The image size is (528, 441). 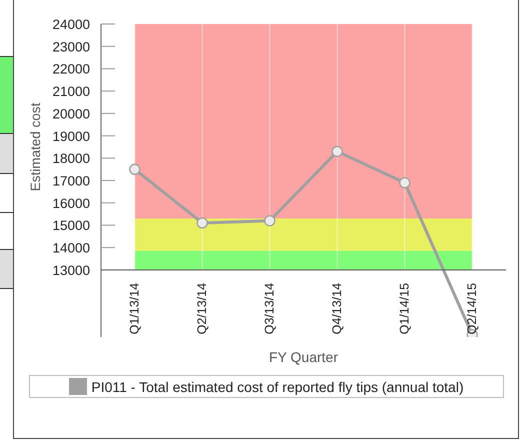 What do you see at coordinates (71, 24) in the screenshot?
I see `y-tick-label: 24000` at bounding box center [71, 24].